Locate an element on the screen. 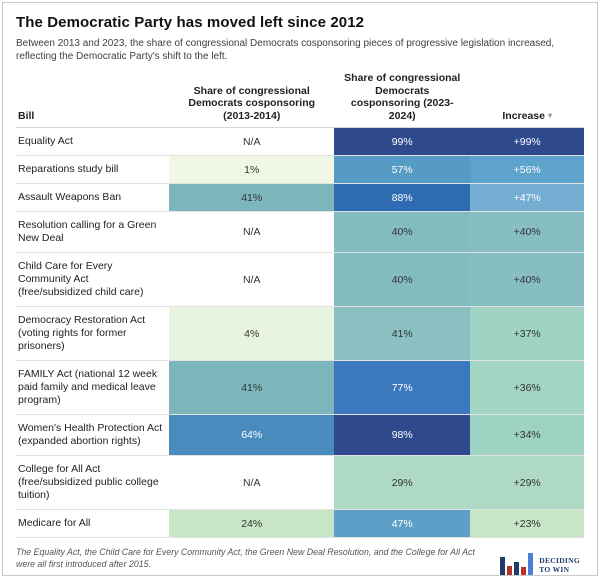 The image size is (600, 580). table-row: Assault Weapons Ban 41% 88% +47% is located at coordinates (300, 198).